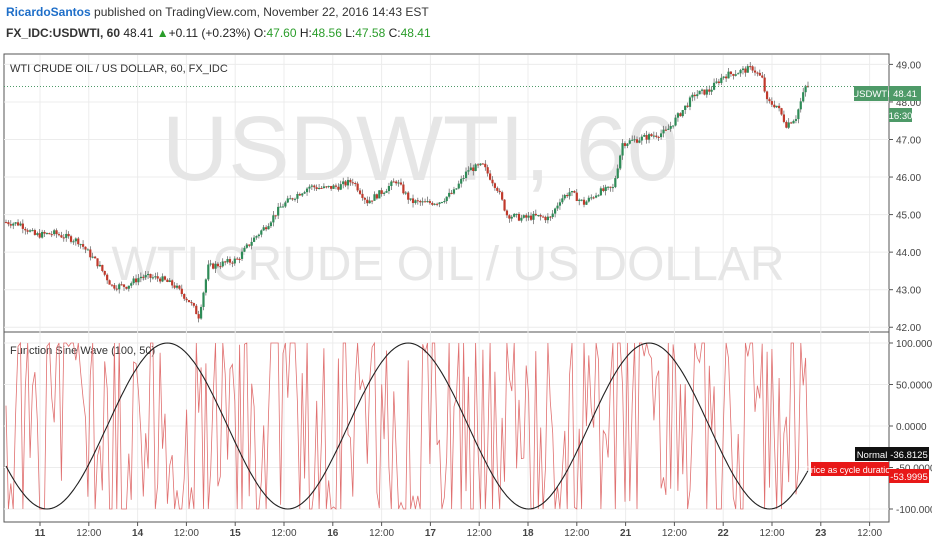 This screenshot has width=932, height=550. Describe the element at coordinates (908, 216) in the screenshot. I see `price-tick-label: 45.00` at that location.